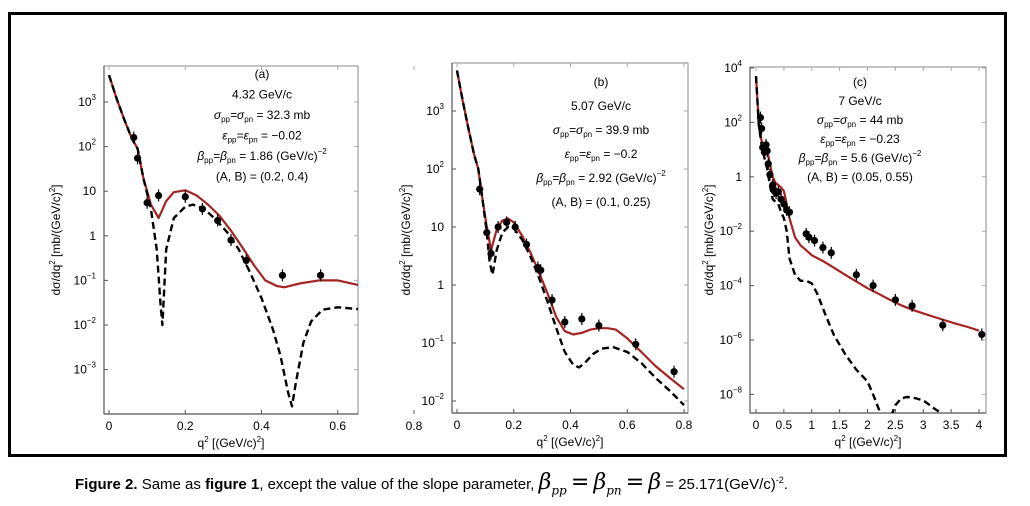  Describe the element at coordinates (821, 158) in the screenshot. I see `beta-symbol-2: =β` at that location.